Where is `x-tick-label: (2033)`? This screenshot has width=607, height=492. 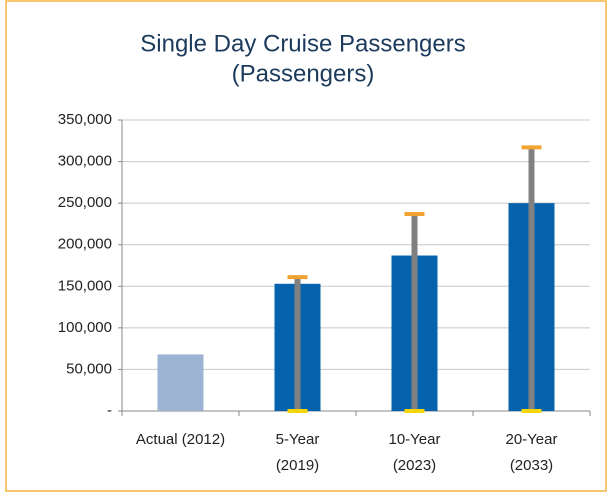 x-tick-label: (2033) is located at coordinates (531, 465).